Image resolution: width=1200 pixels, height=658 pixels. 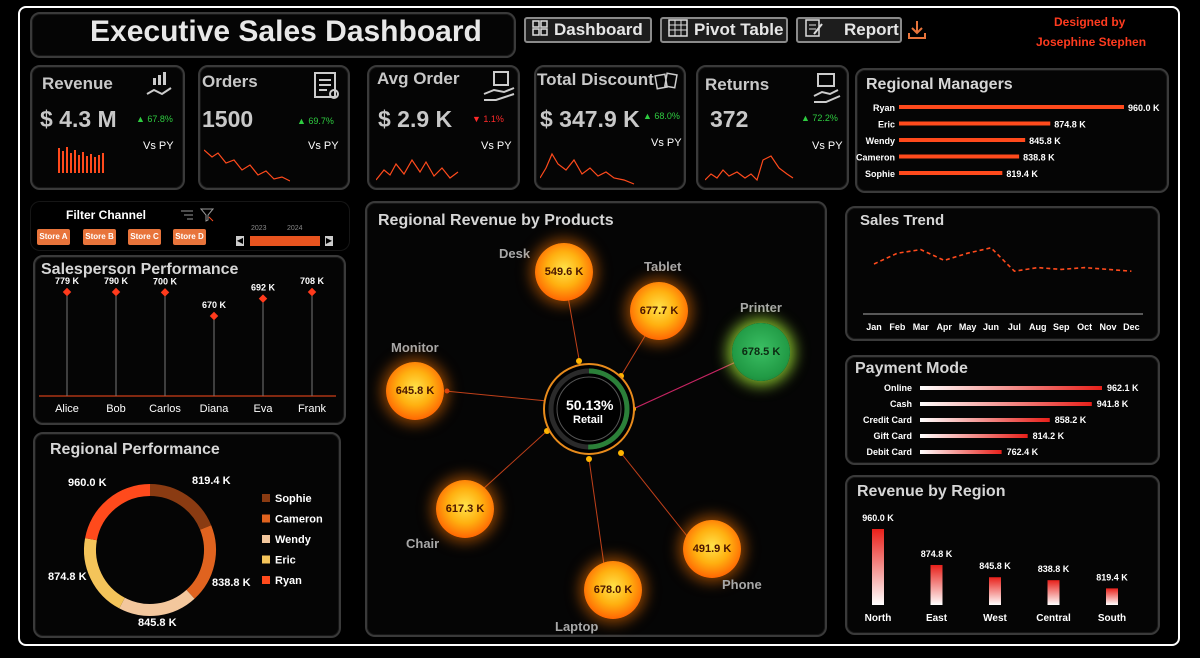 What do you see at coordinates (898, 388) in the screenshot?
I see `payment-name: Online` at bounding box center [898, 388].